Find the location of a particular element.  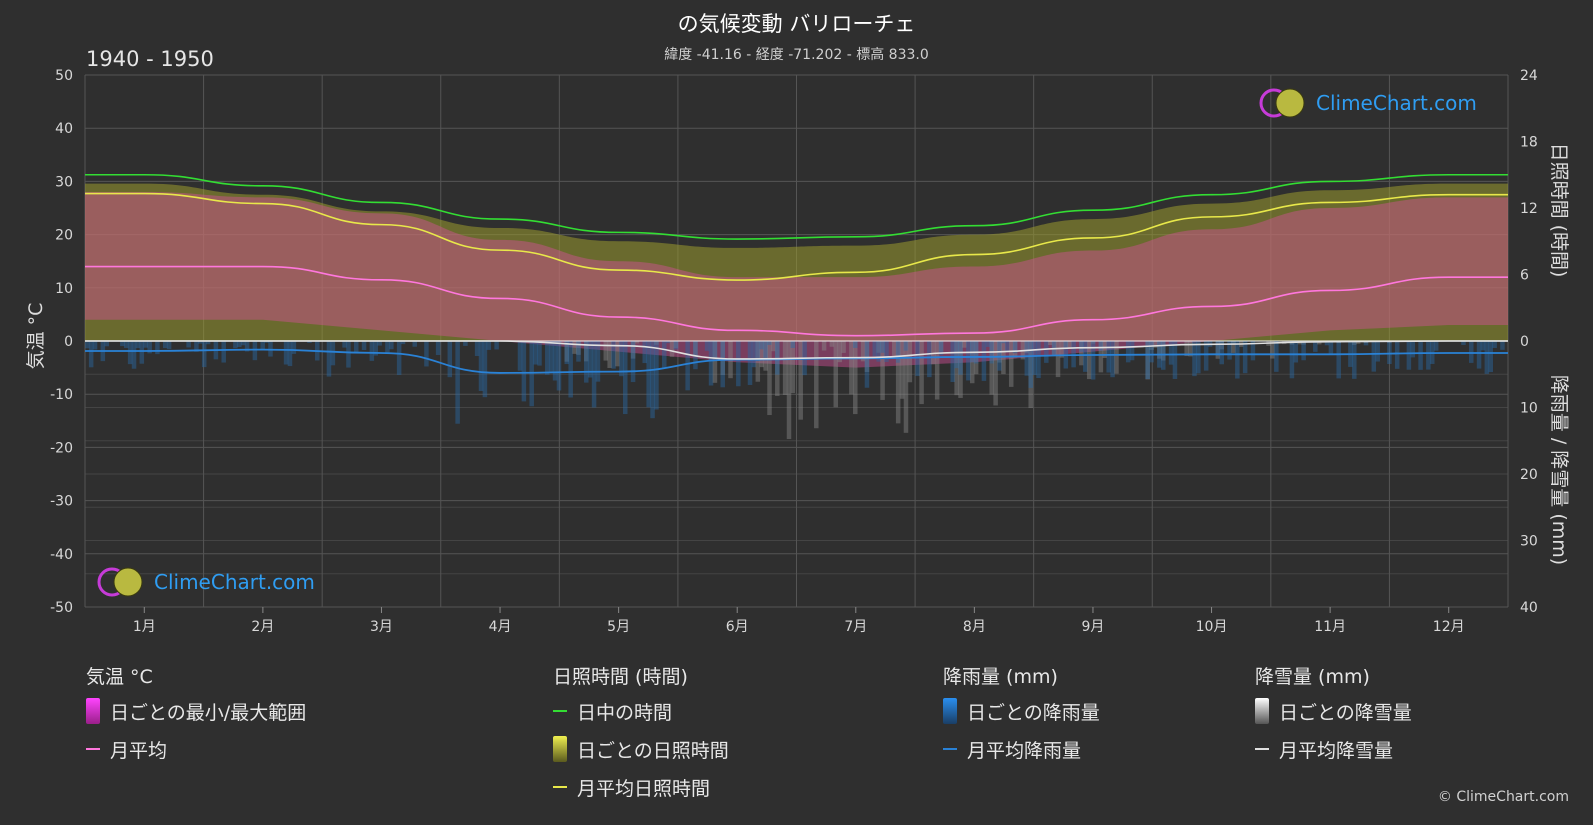

logo-text: ClimeChart.com is located at coordinates (234, 582).